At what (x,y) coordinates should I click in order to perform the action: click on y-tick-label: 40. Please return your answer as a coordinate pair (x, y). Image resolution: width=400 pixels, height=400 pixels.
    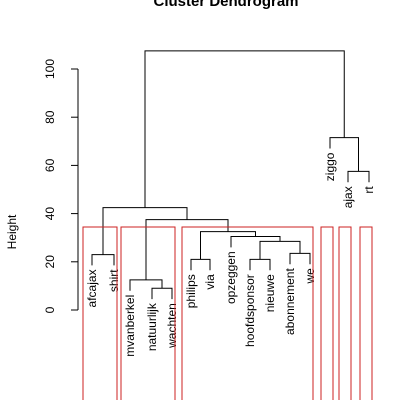
    Looking at the image, I should click on (50, 214).